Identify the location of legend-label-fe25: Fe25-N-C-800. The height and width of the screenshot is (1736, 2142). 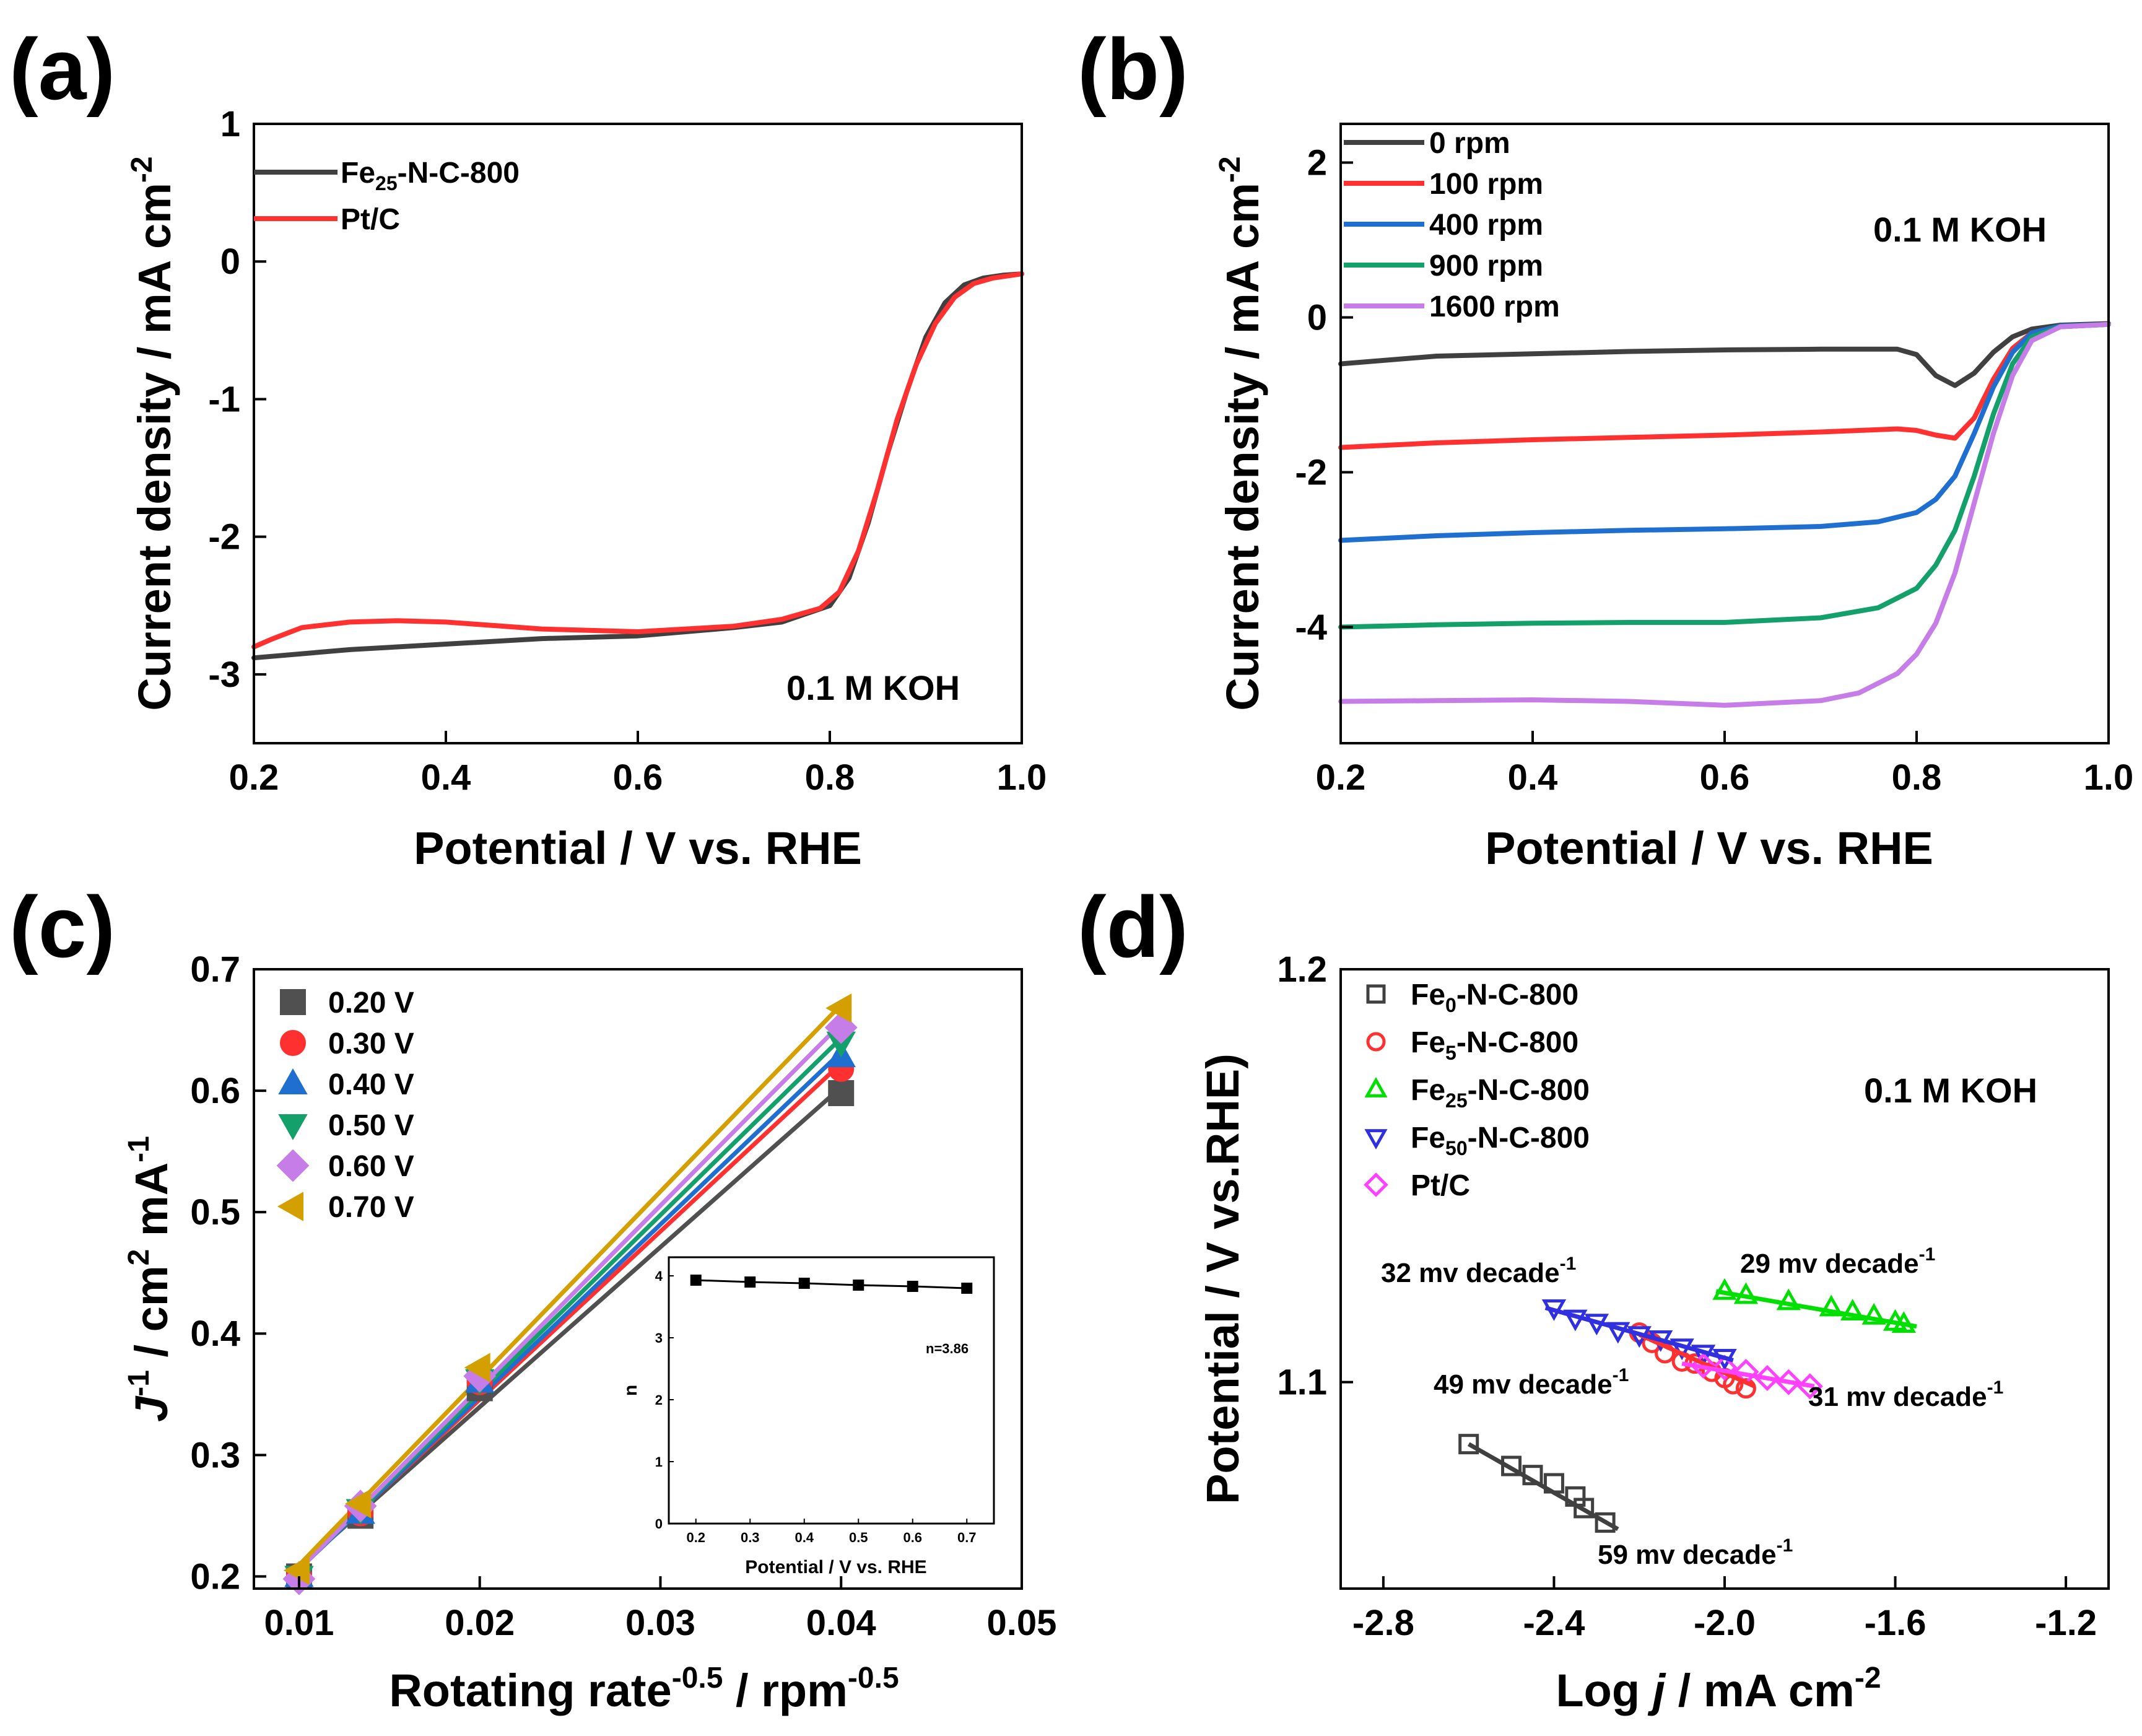
(430, 175).